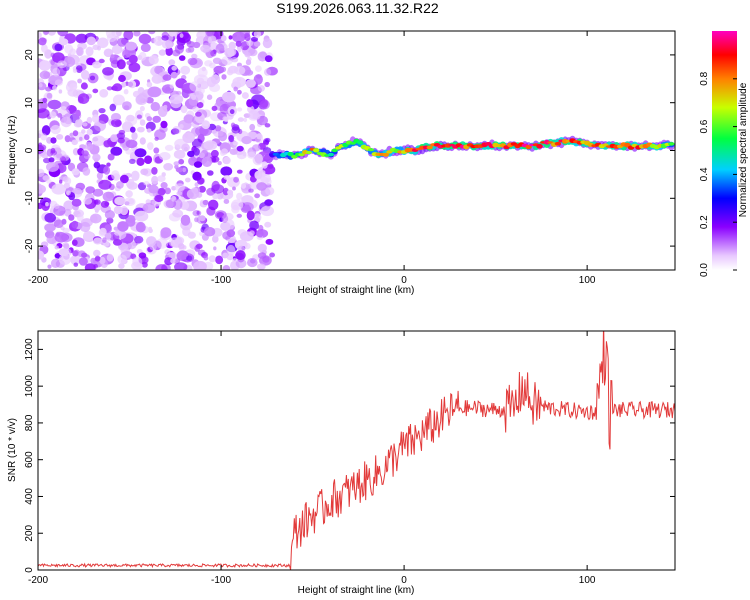 The height and width of the screenshot is (600, 750). What do you see at coordinates (158, 150) in the screenshot?
I see `spectrogram-noise-region` at bounding box center [158, 150].